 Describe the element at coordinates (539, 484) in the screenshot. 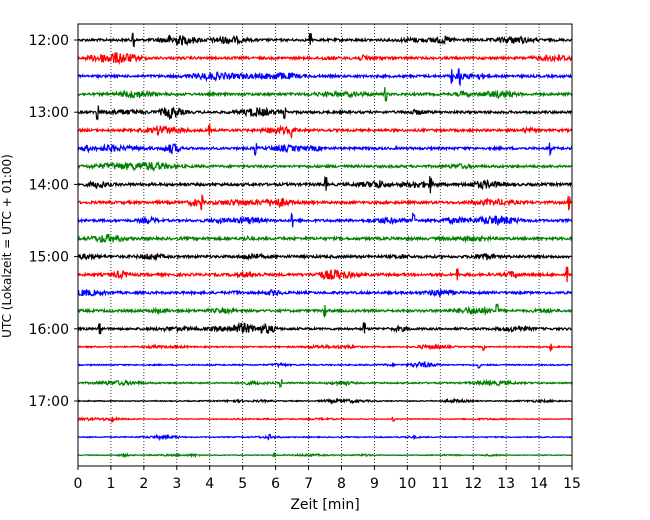

I see `x-tick-label: 14` at that location.